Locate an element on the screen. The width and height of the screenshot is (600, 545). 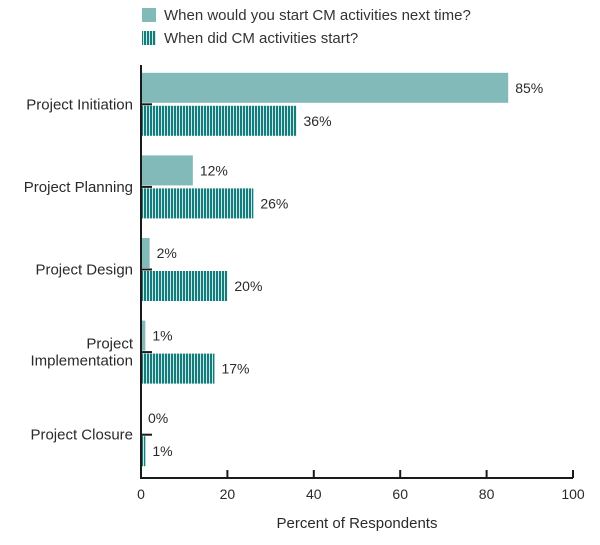
x-axis-title: Percent of Respondents is located at coordinates (357, 523).